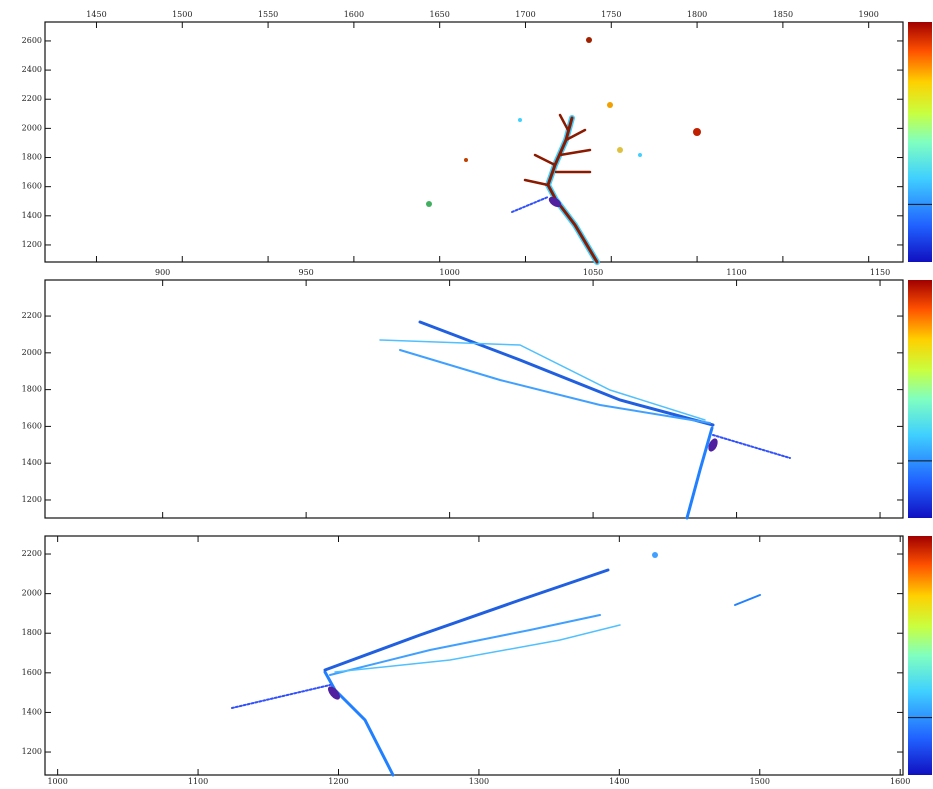  Describe the element at coordinates (305, 272) in the screenshot. I see `x-tick-label: 950` at that location.